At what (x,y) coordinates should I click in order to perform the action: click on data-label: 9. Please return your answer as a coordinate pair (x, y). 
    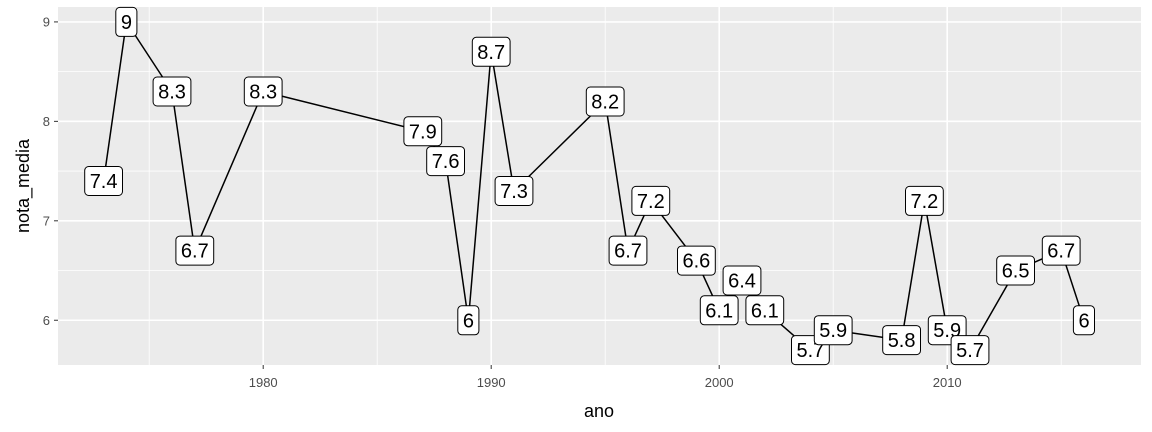
    Looking at the image, I should click on (126, 21).